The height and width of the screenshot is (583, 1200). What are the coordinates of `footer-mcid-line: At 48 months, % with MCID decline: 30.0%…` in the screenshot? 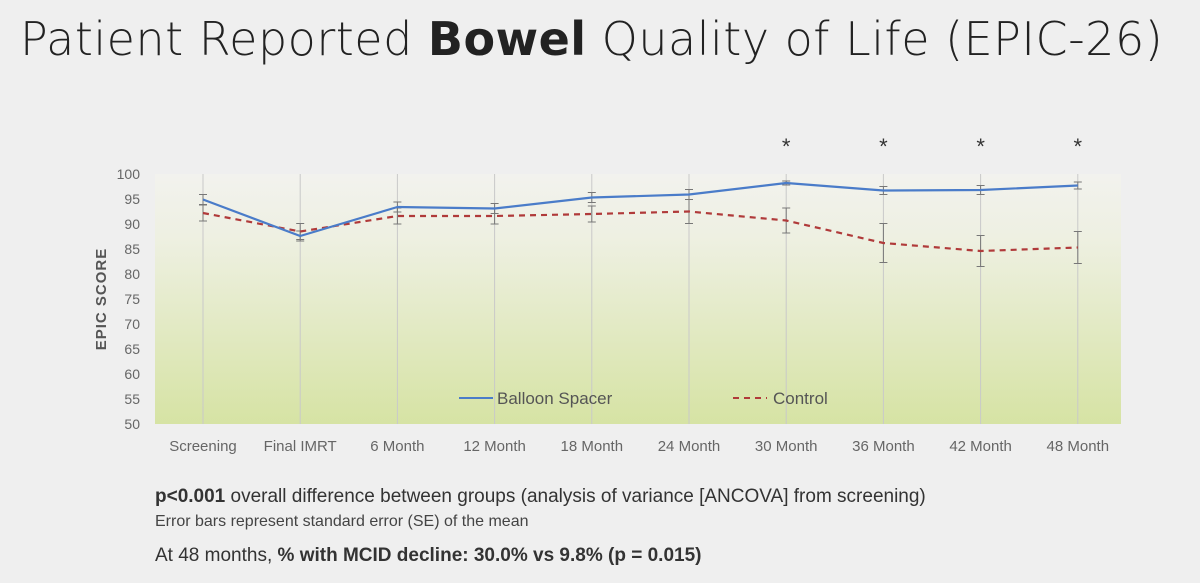 It's located at (428, 556).